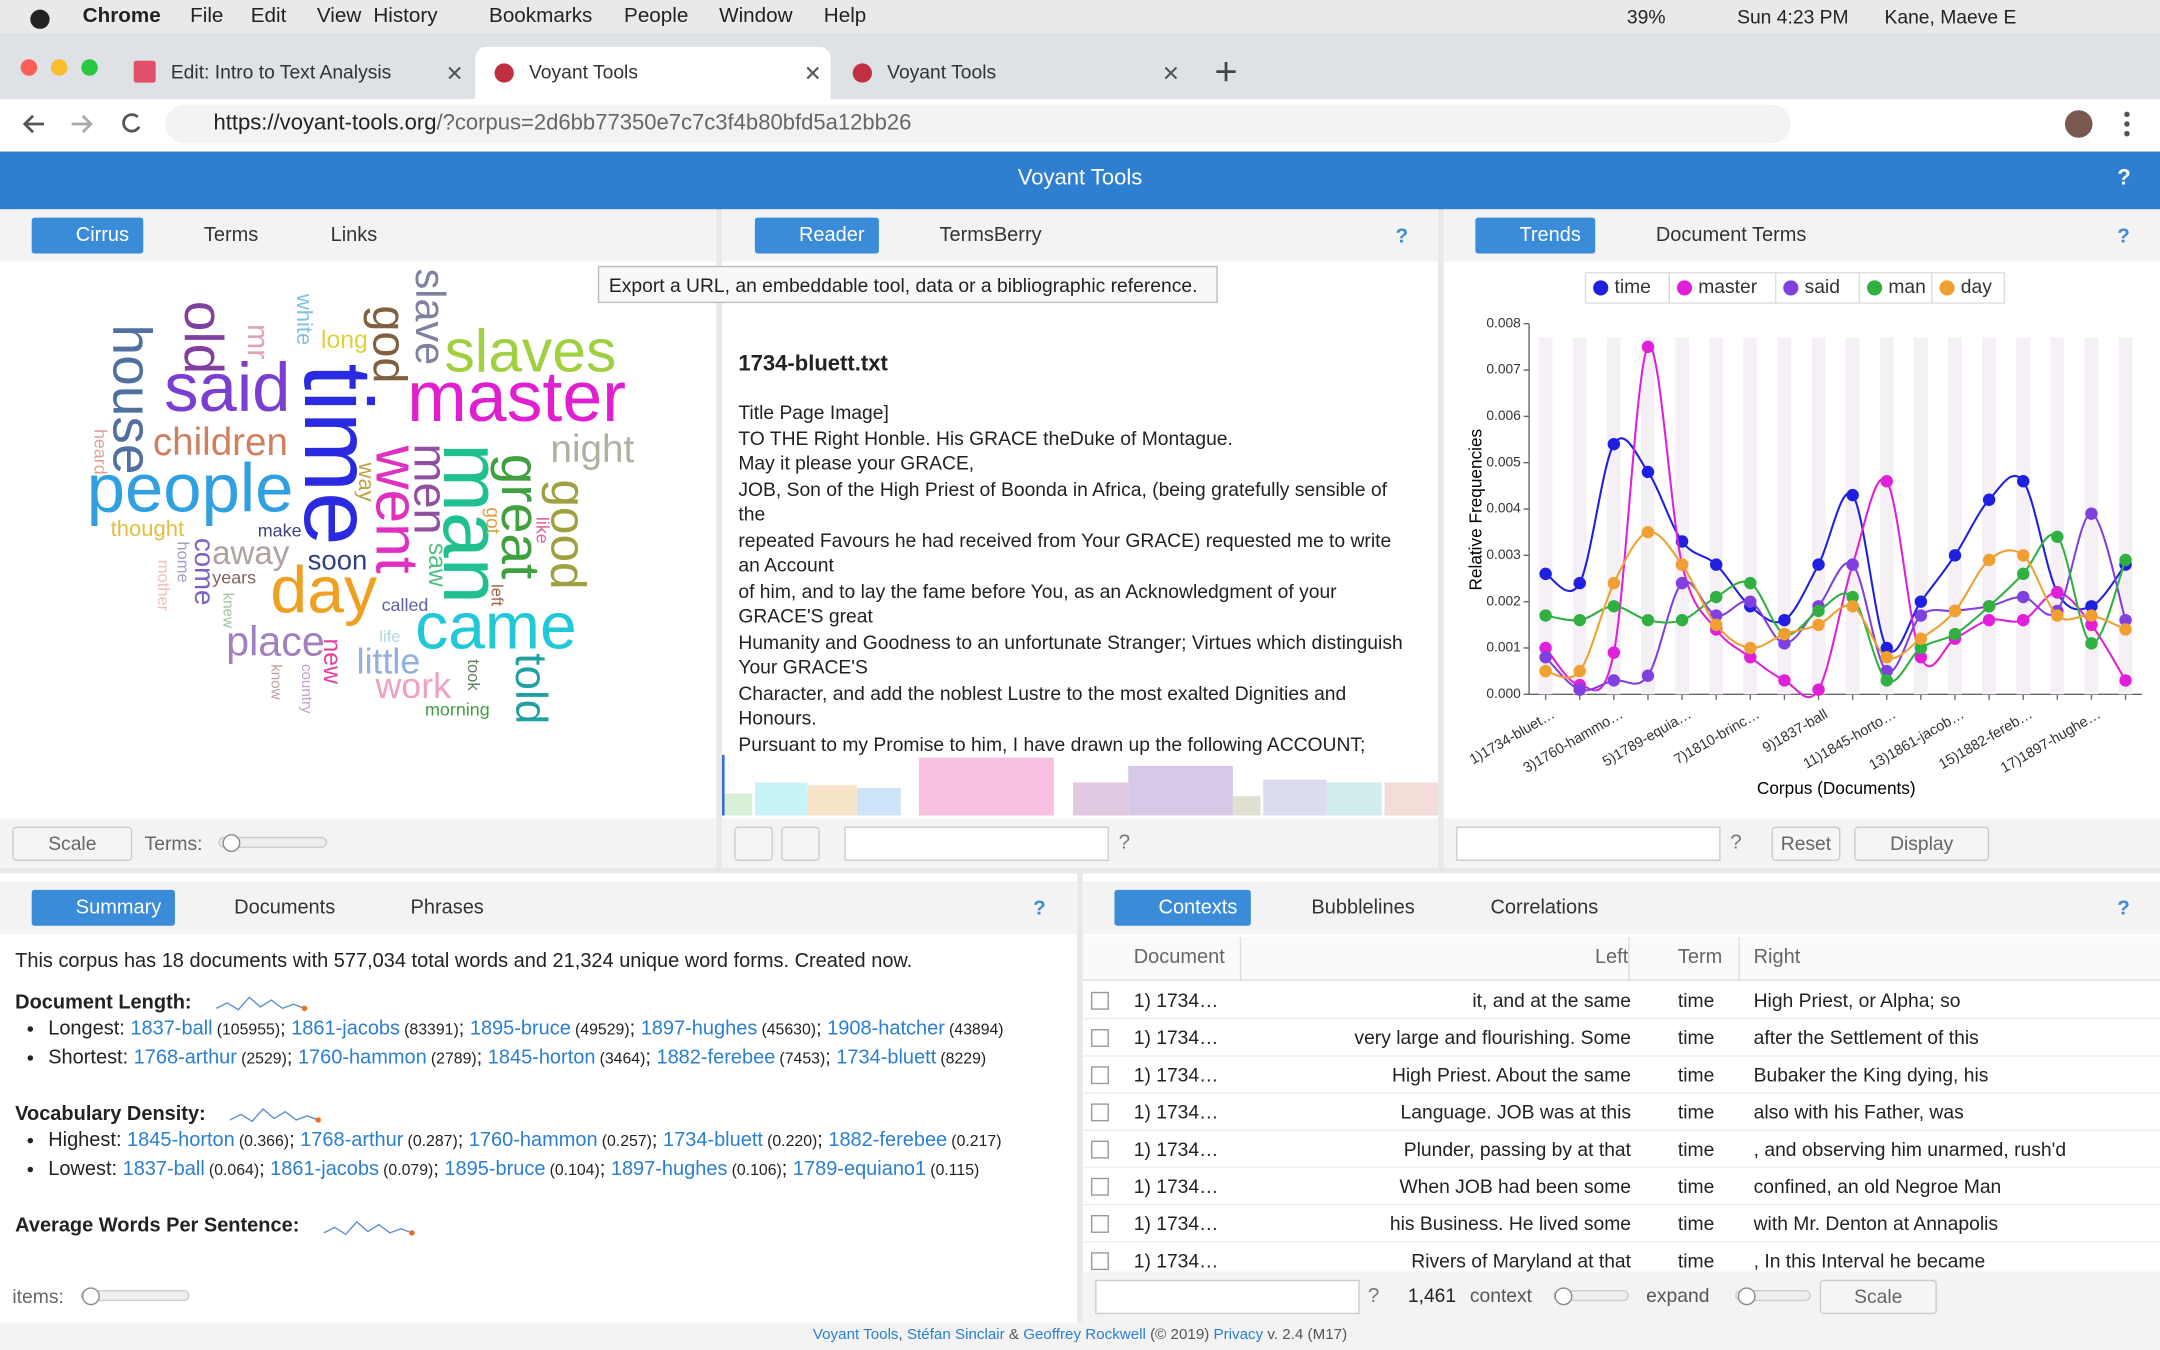  I want to click on cloud-word: left, so click(497, 595).